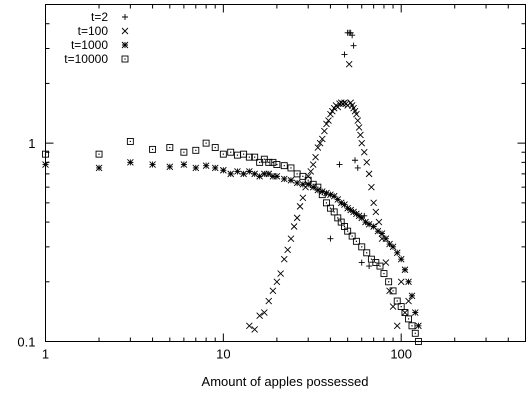  What do you see at coordinates (45, 354) in the screenshot?
I see `x-tick-label: 1` at bounding box center [45, 354].